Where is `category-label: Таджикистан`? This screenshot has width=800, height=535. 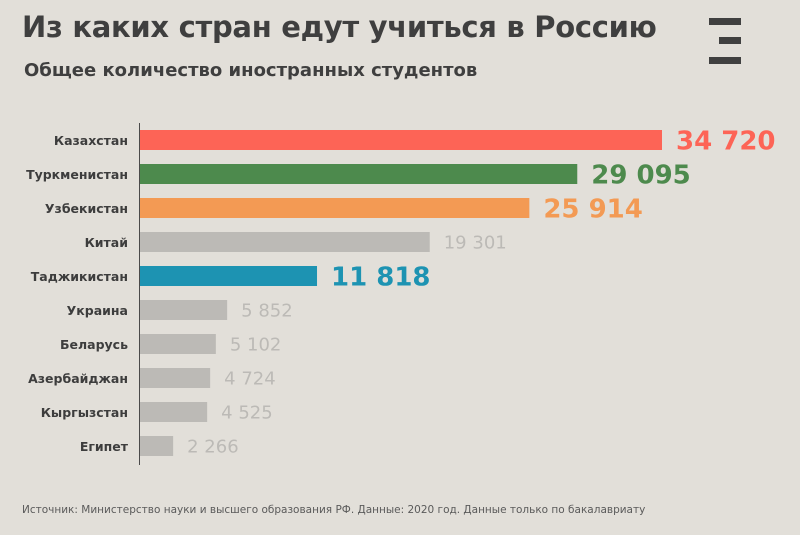 category-label: Таджикистан is located at coordinates (79, 276).